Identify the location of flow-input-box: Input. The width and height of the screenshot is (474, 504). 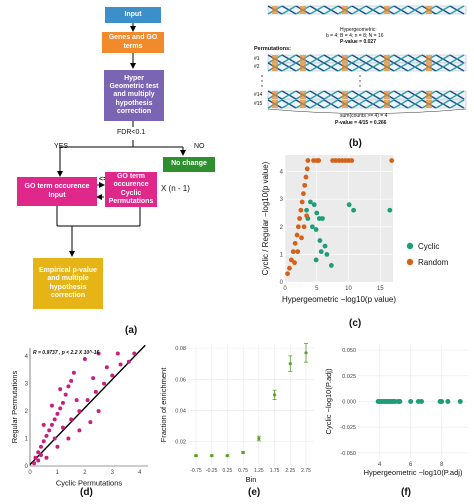
(133, 15).